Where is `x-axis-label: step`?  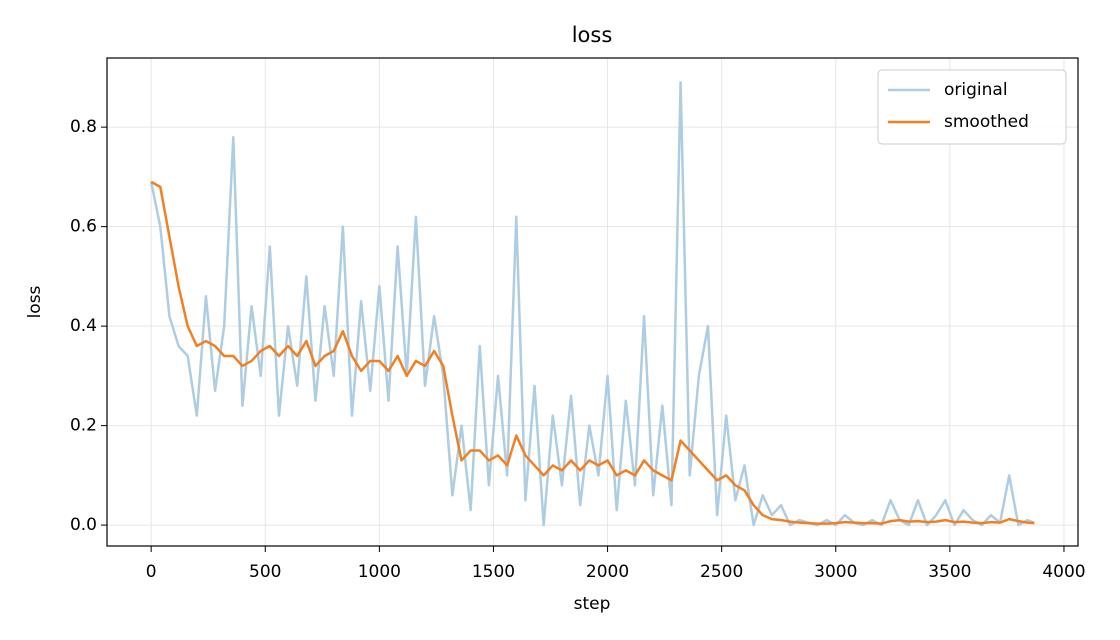
x-axis-label: step is located at coordinates (592, 604).